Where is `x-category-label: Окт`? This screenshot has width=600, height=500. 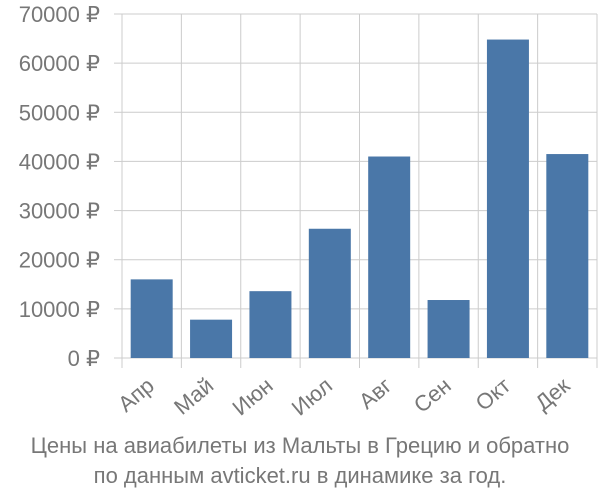 x-category-label: Окт is located at coordinates (493, 394).